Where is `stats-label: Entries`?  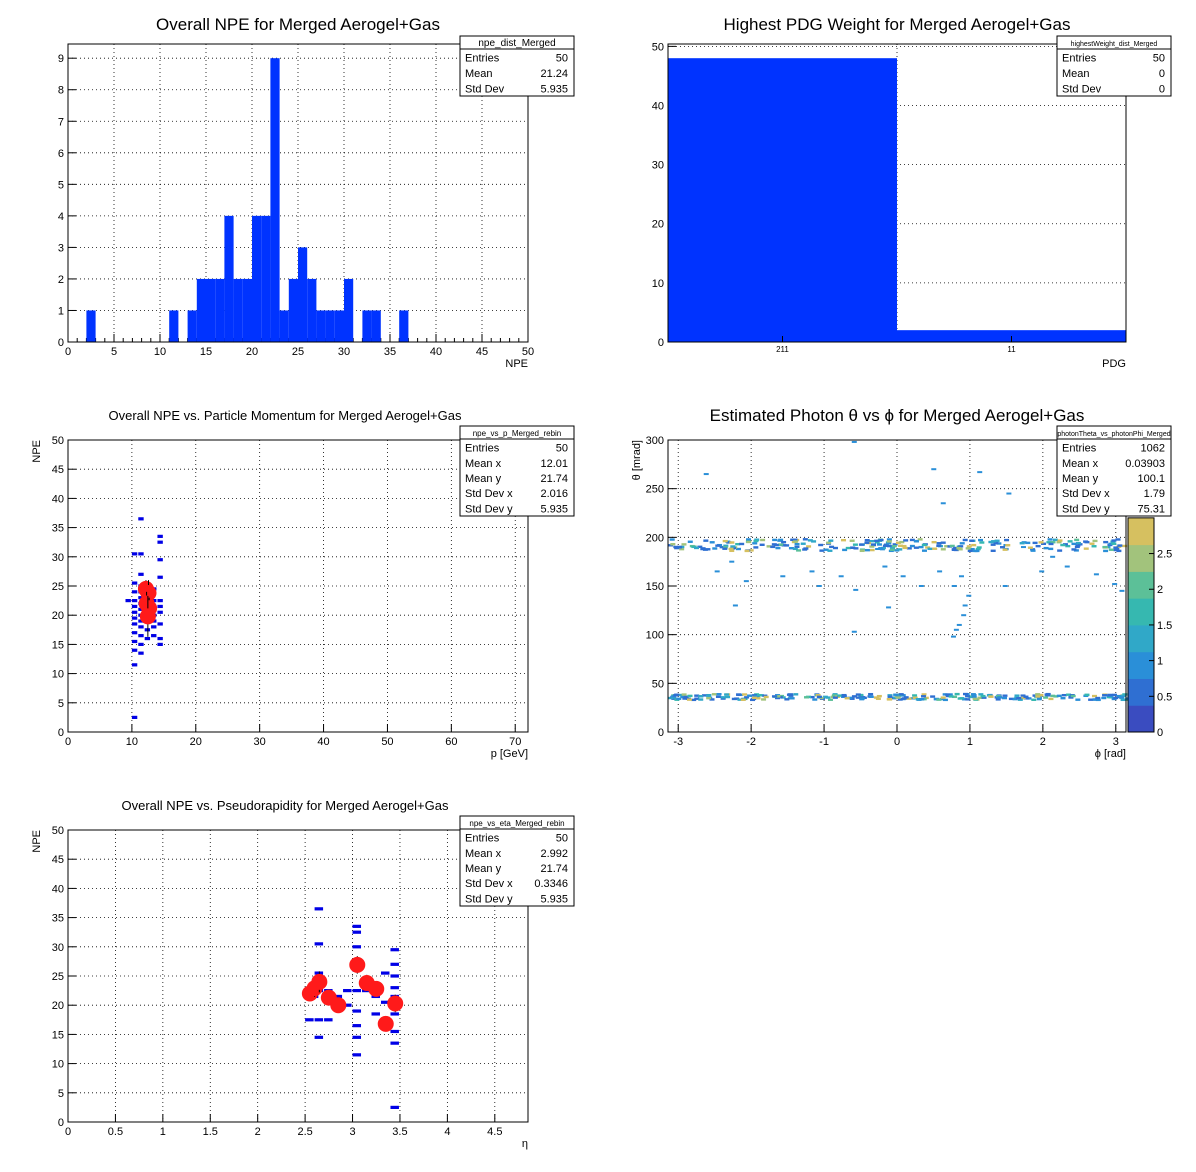
stats-label: Entries is located at coordinates (1079, 59).